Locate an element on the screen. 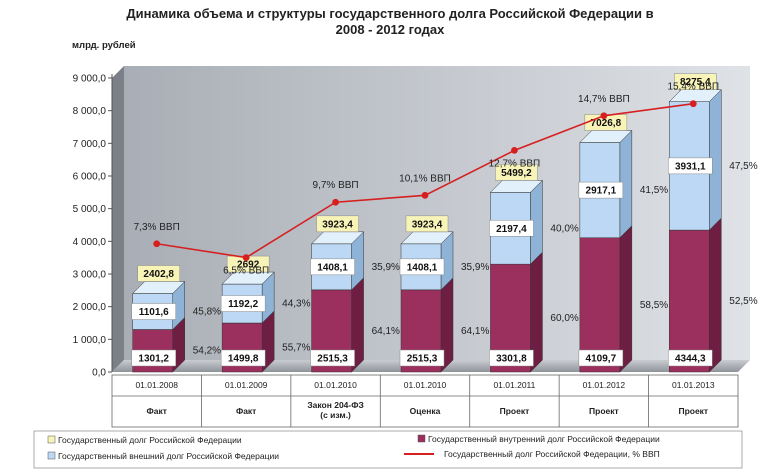 This screenshot has height=471, width=783. y-tick-label: 0,0 is located at coordinates (99, 373).